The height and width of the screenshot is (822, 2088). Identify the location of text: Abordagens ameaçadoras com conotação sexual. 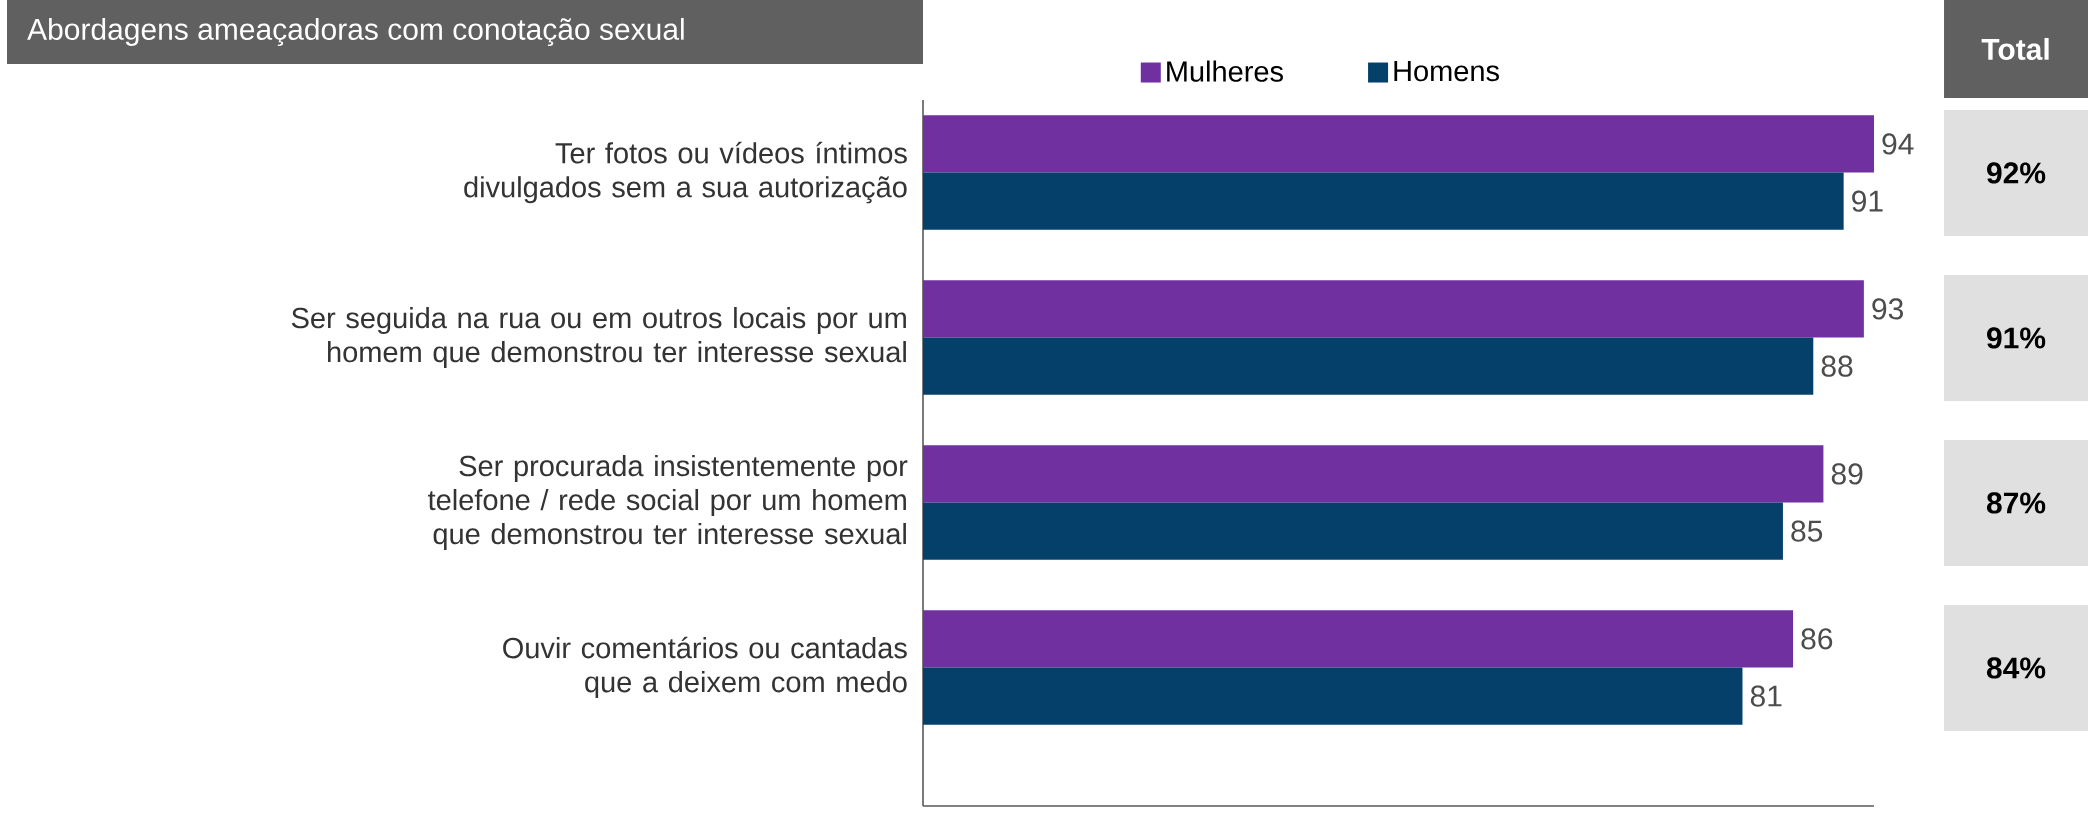
(355, 32).